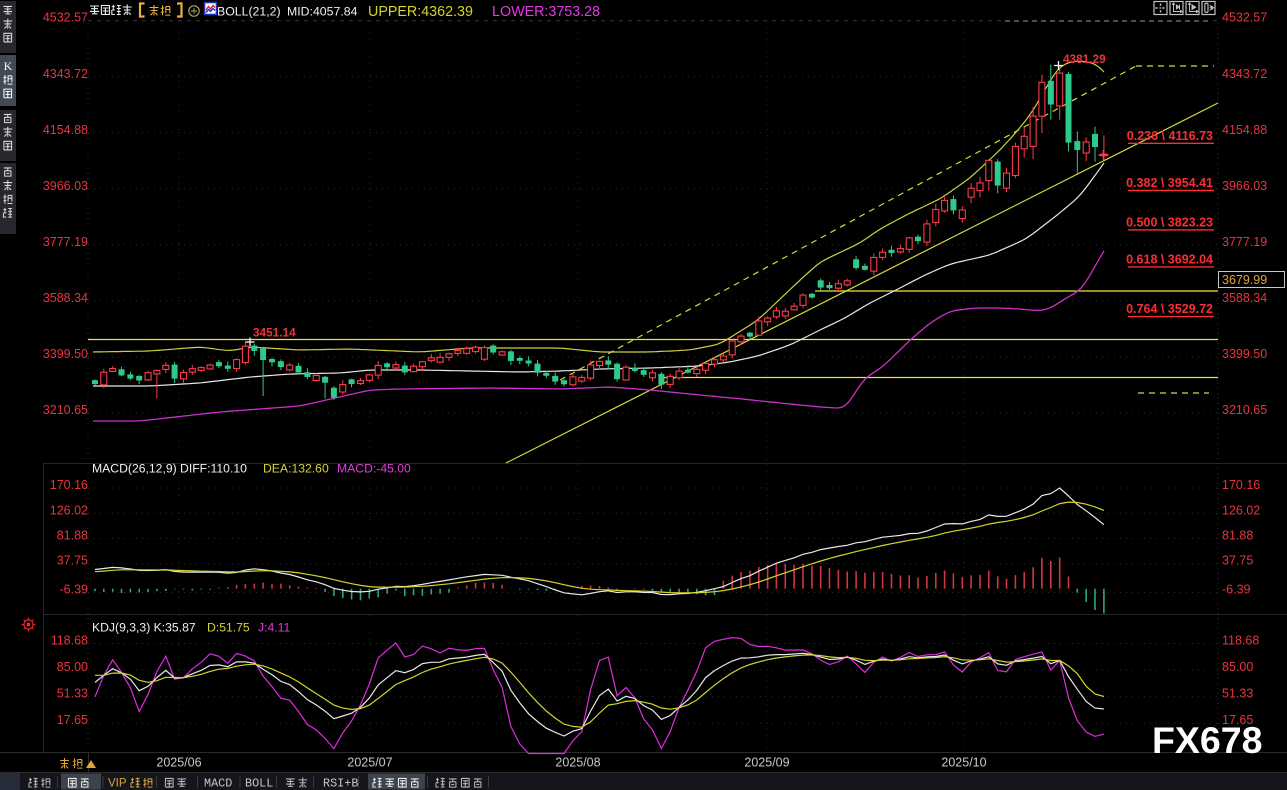 This screenshot has height=790, width=1287. What do you see at coordinates (296, 469) in the screenshot?
I see `svg-text: DEA:132.60` at bounding box center [296, 469].